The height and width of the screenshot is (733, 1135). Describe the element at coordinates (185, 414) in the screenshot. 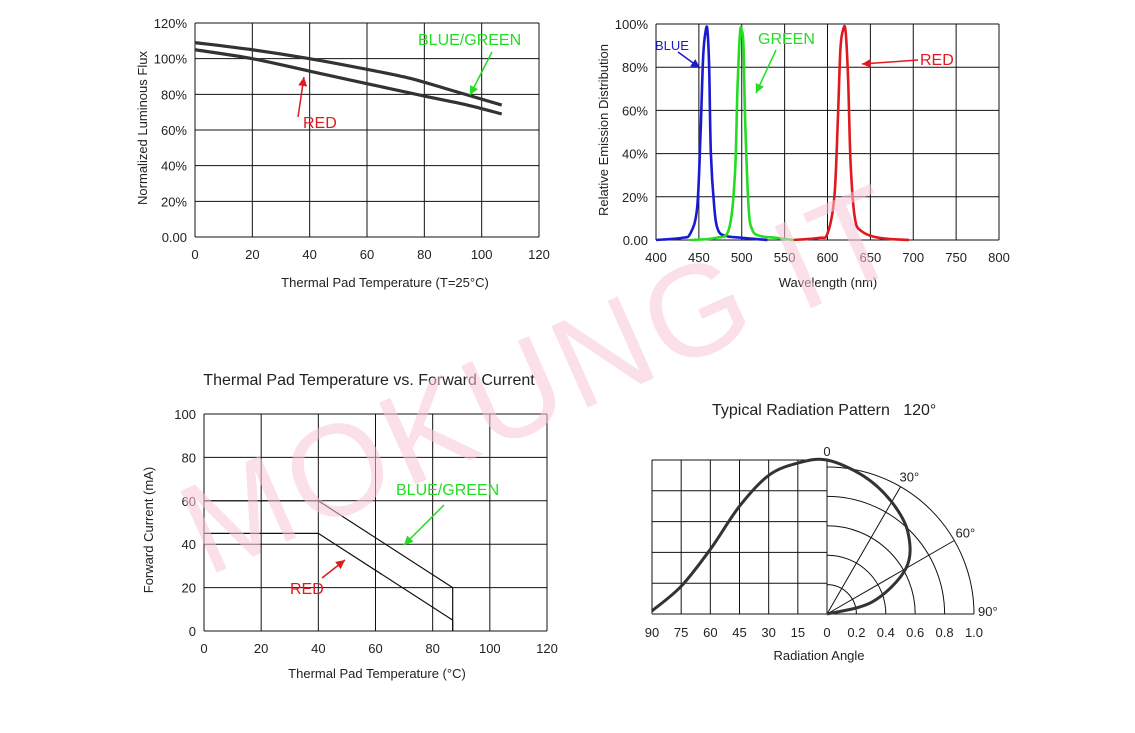

I see `y-tick-label: 100` at that location.